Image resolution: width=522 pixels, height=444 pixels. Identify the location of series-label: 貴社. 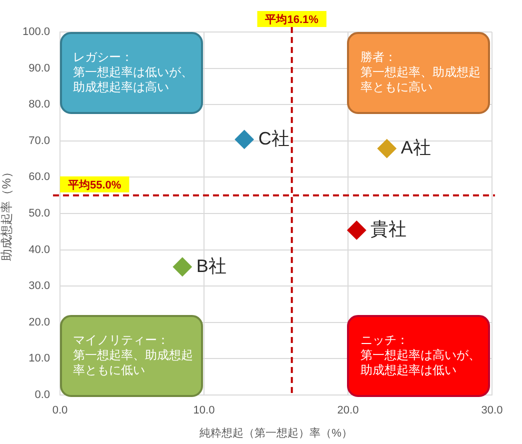
(388, 229).